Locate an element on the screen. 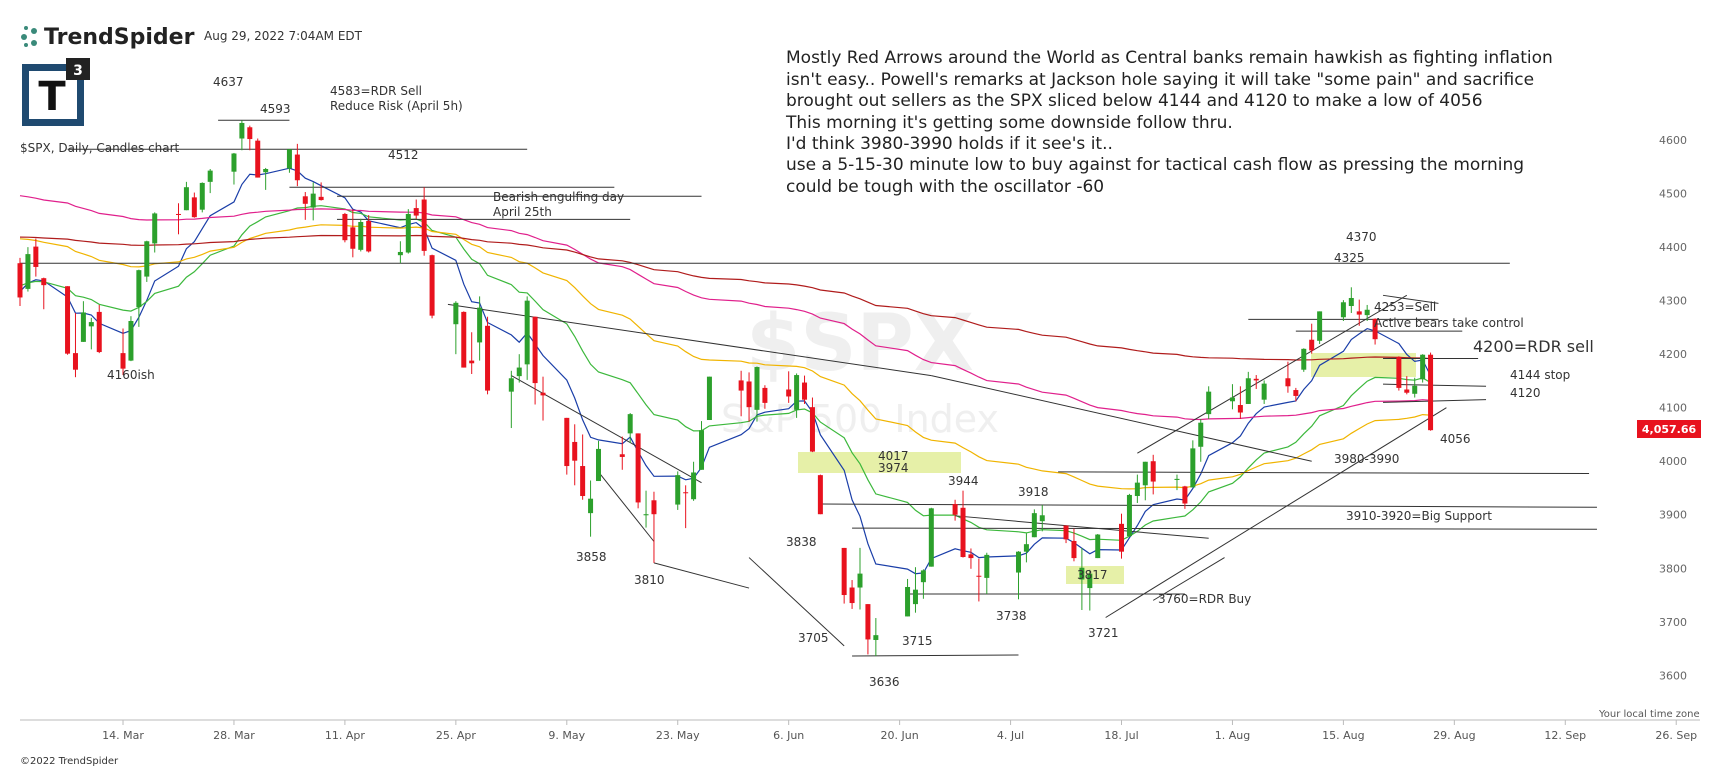 This screenshot has width=1719, height=770. annotation-label: 3910-3920=Big Support is located at coordinates (1419, 516).